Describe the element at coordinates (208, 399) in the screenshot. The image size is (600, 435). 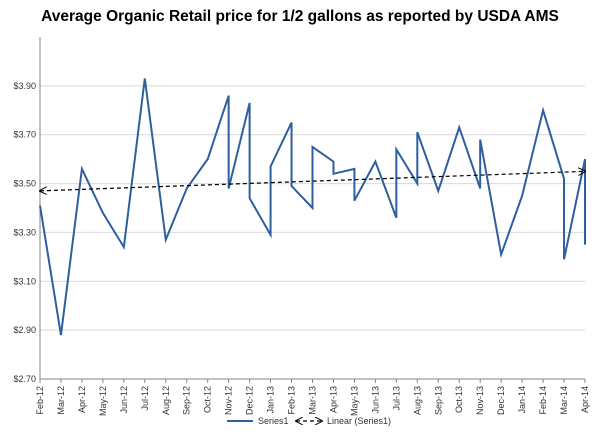
I see `x-tick-label: Oct-12` at that location.